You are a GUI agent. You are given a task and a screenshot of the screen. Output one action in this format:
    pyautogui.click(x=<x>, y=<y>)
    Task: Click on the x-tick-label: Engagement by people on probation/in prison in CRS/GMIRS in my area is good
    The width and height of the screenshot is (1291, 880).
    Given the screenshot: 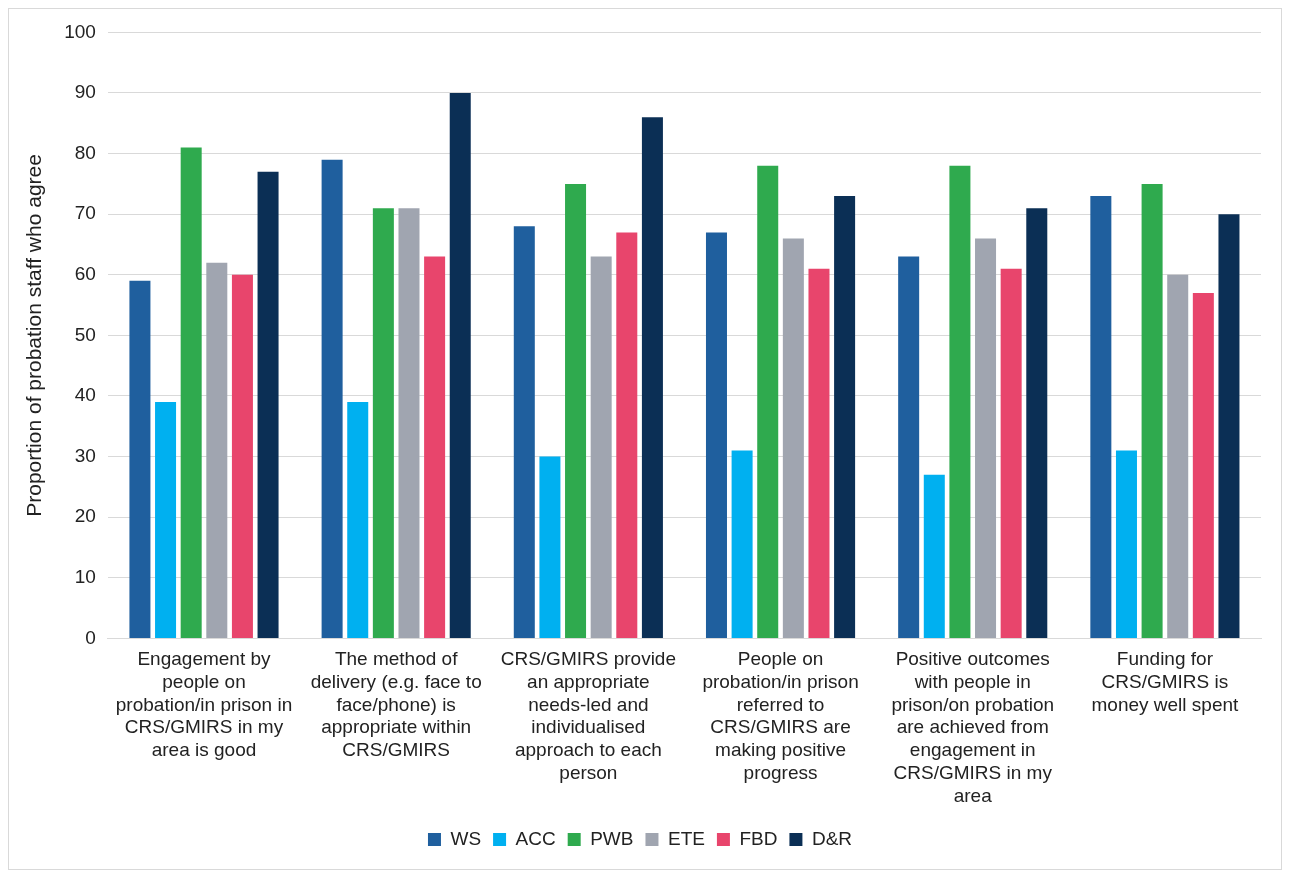 What is the action you would take?
    pyautogui.click(x=204, y=704)
    